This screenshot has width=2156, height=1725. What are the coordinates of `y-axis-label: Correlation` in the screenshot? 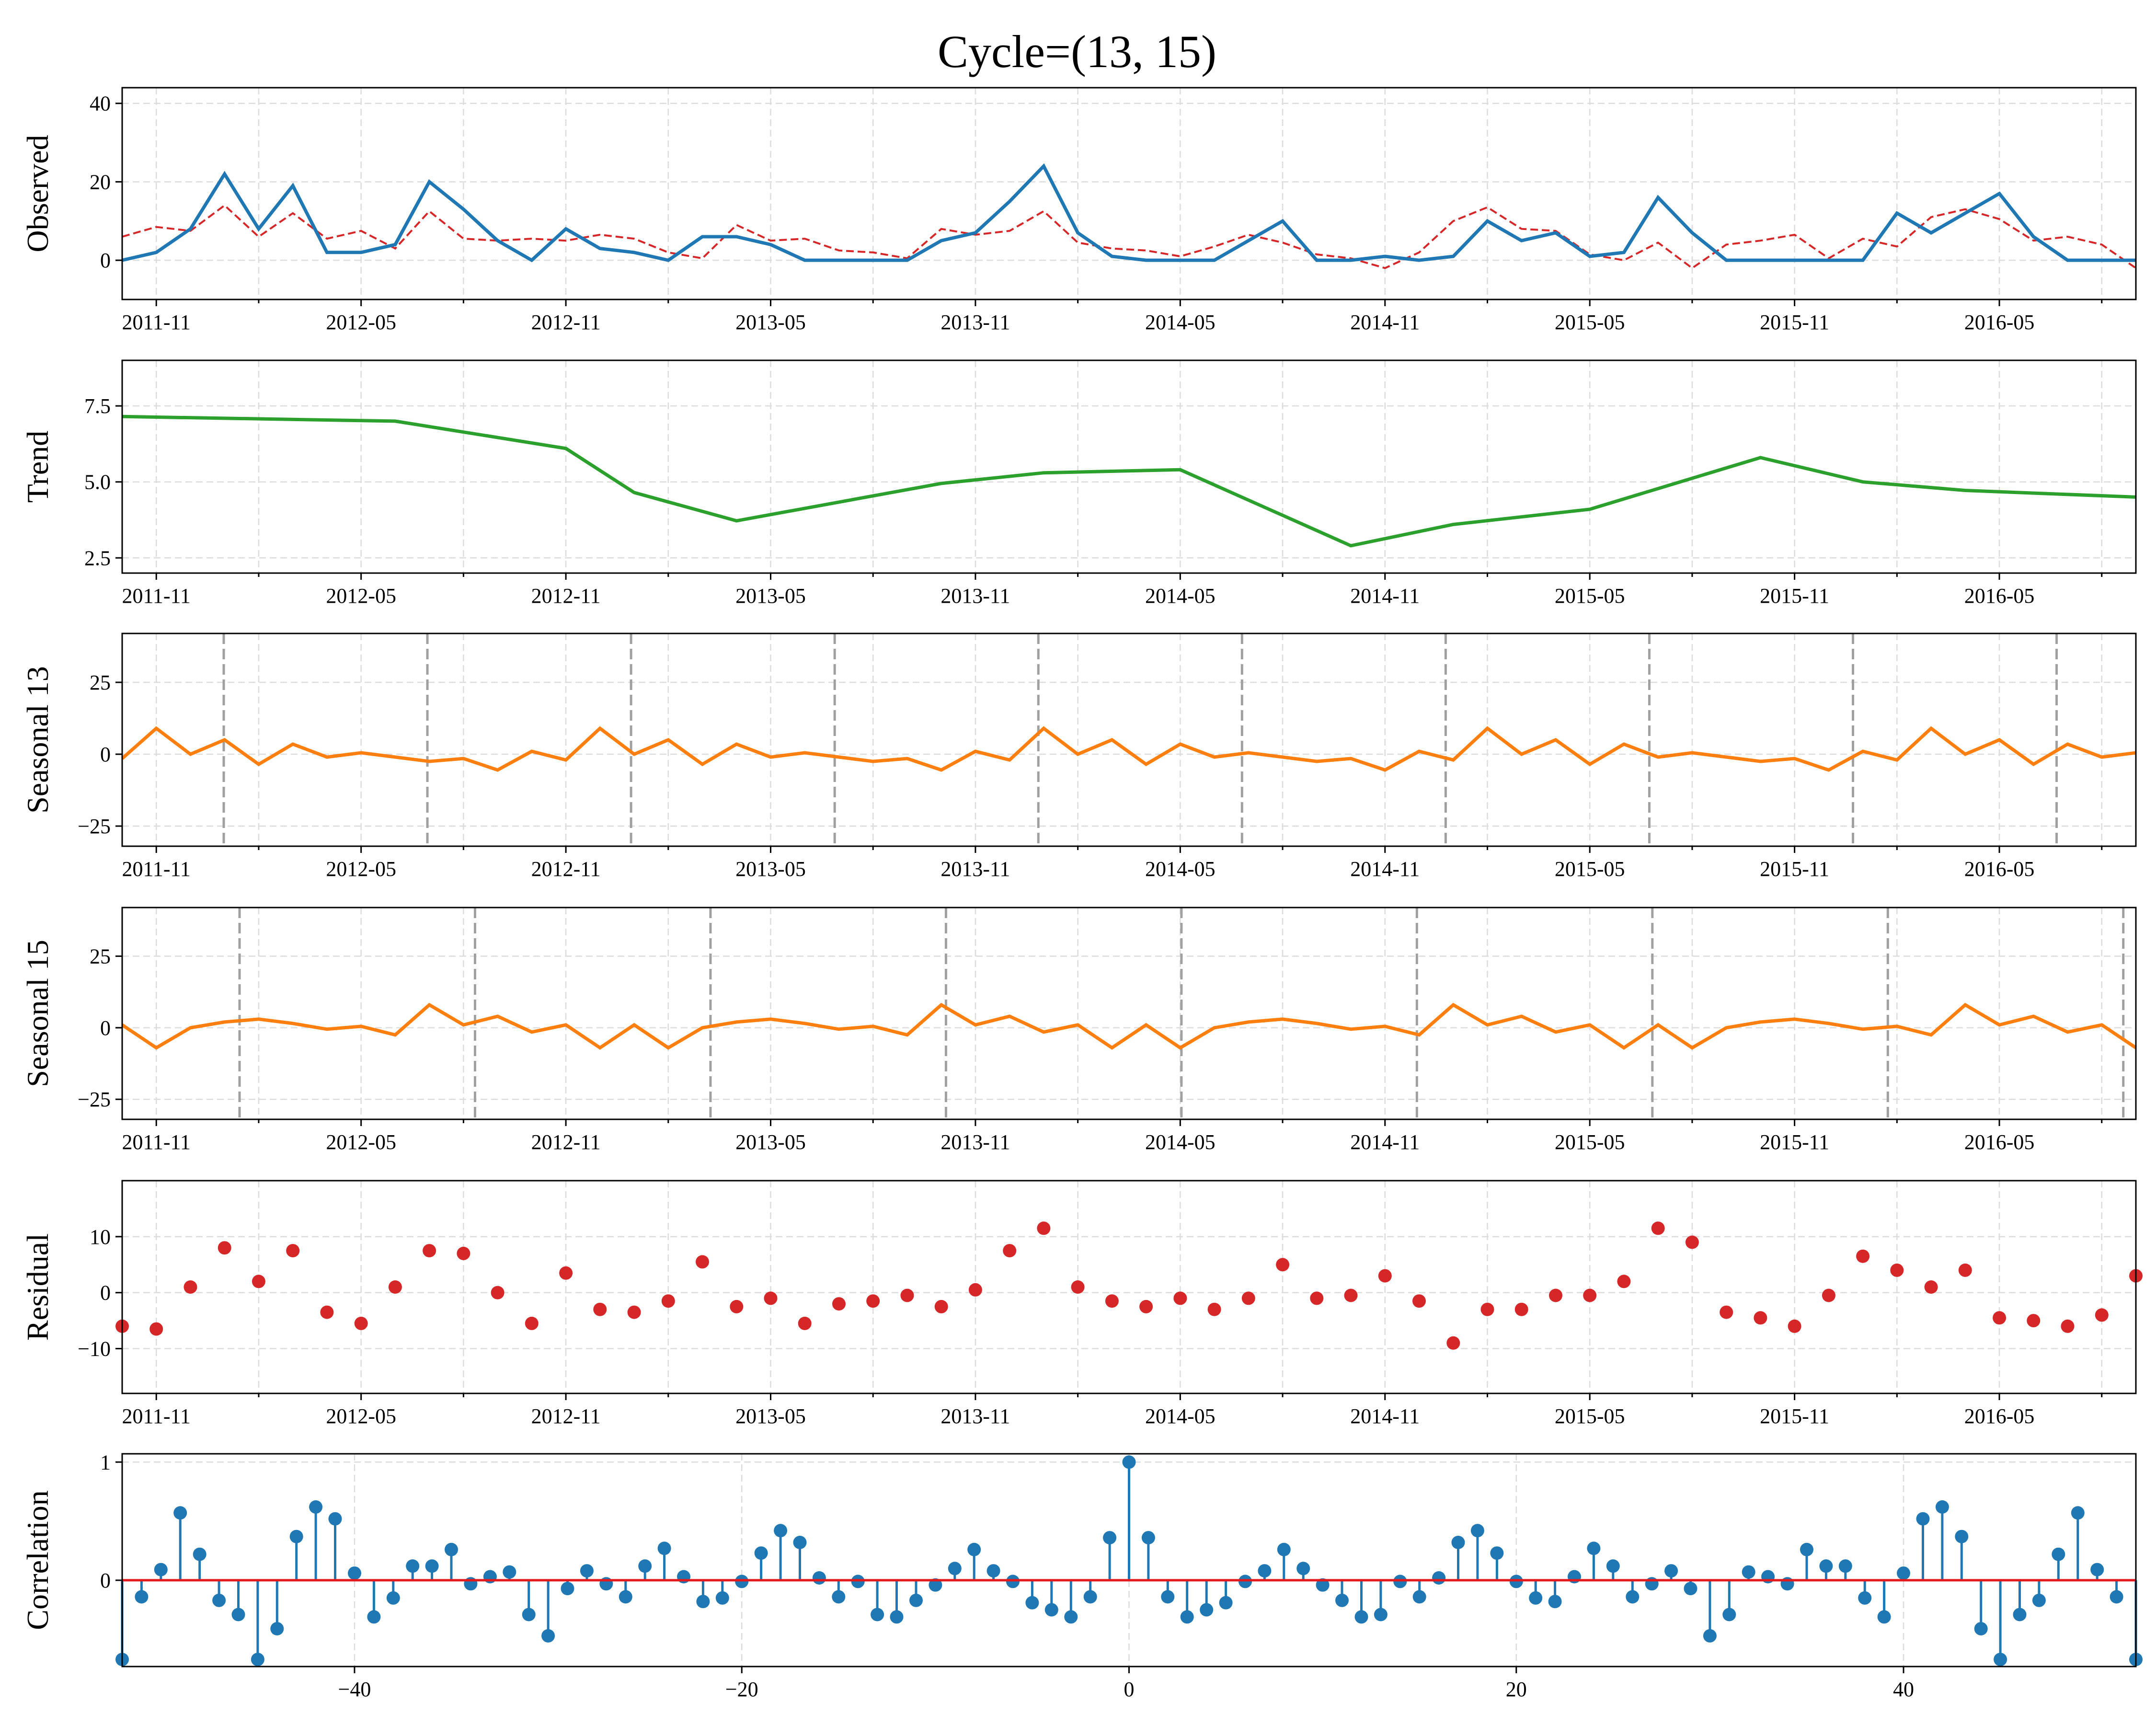 It's located at (38, 1560).